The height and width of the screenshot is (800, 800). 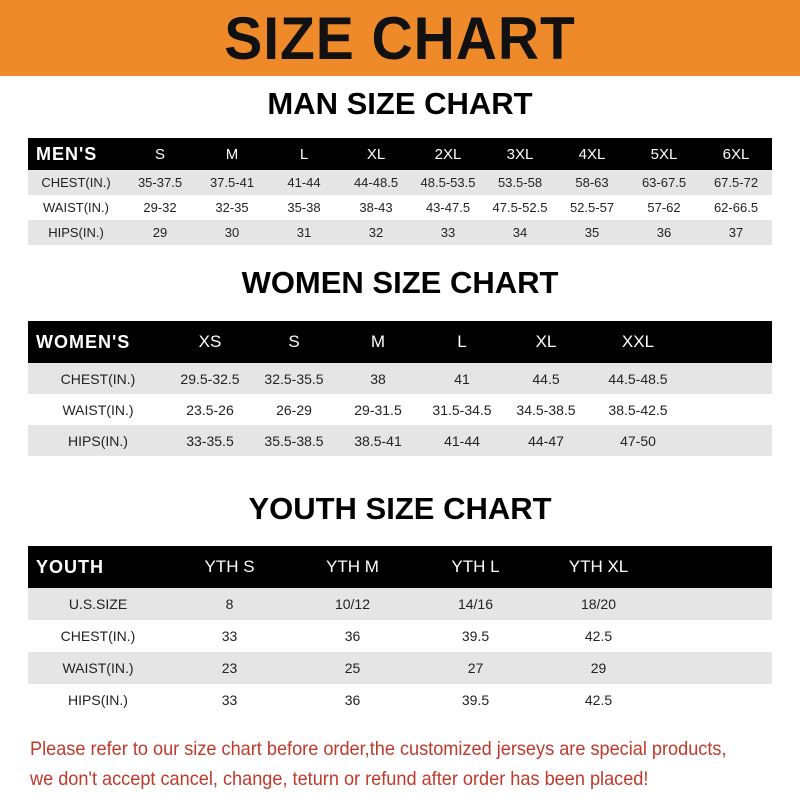 What do you see at coordinates (294, 440) in the screenshot?
I see `table-cell: 35.5-38.5` at bounding box center [294, 440].